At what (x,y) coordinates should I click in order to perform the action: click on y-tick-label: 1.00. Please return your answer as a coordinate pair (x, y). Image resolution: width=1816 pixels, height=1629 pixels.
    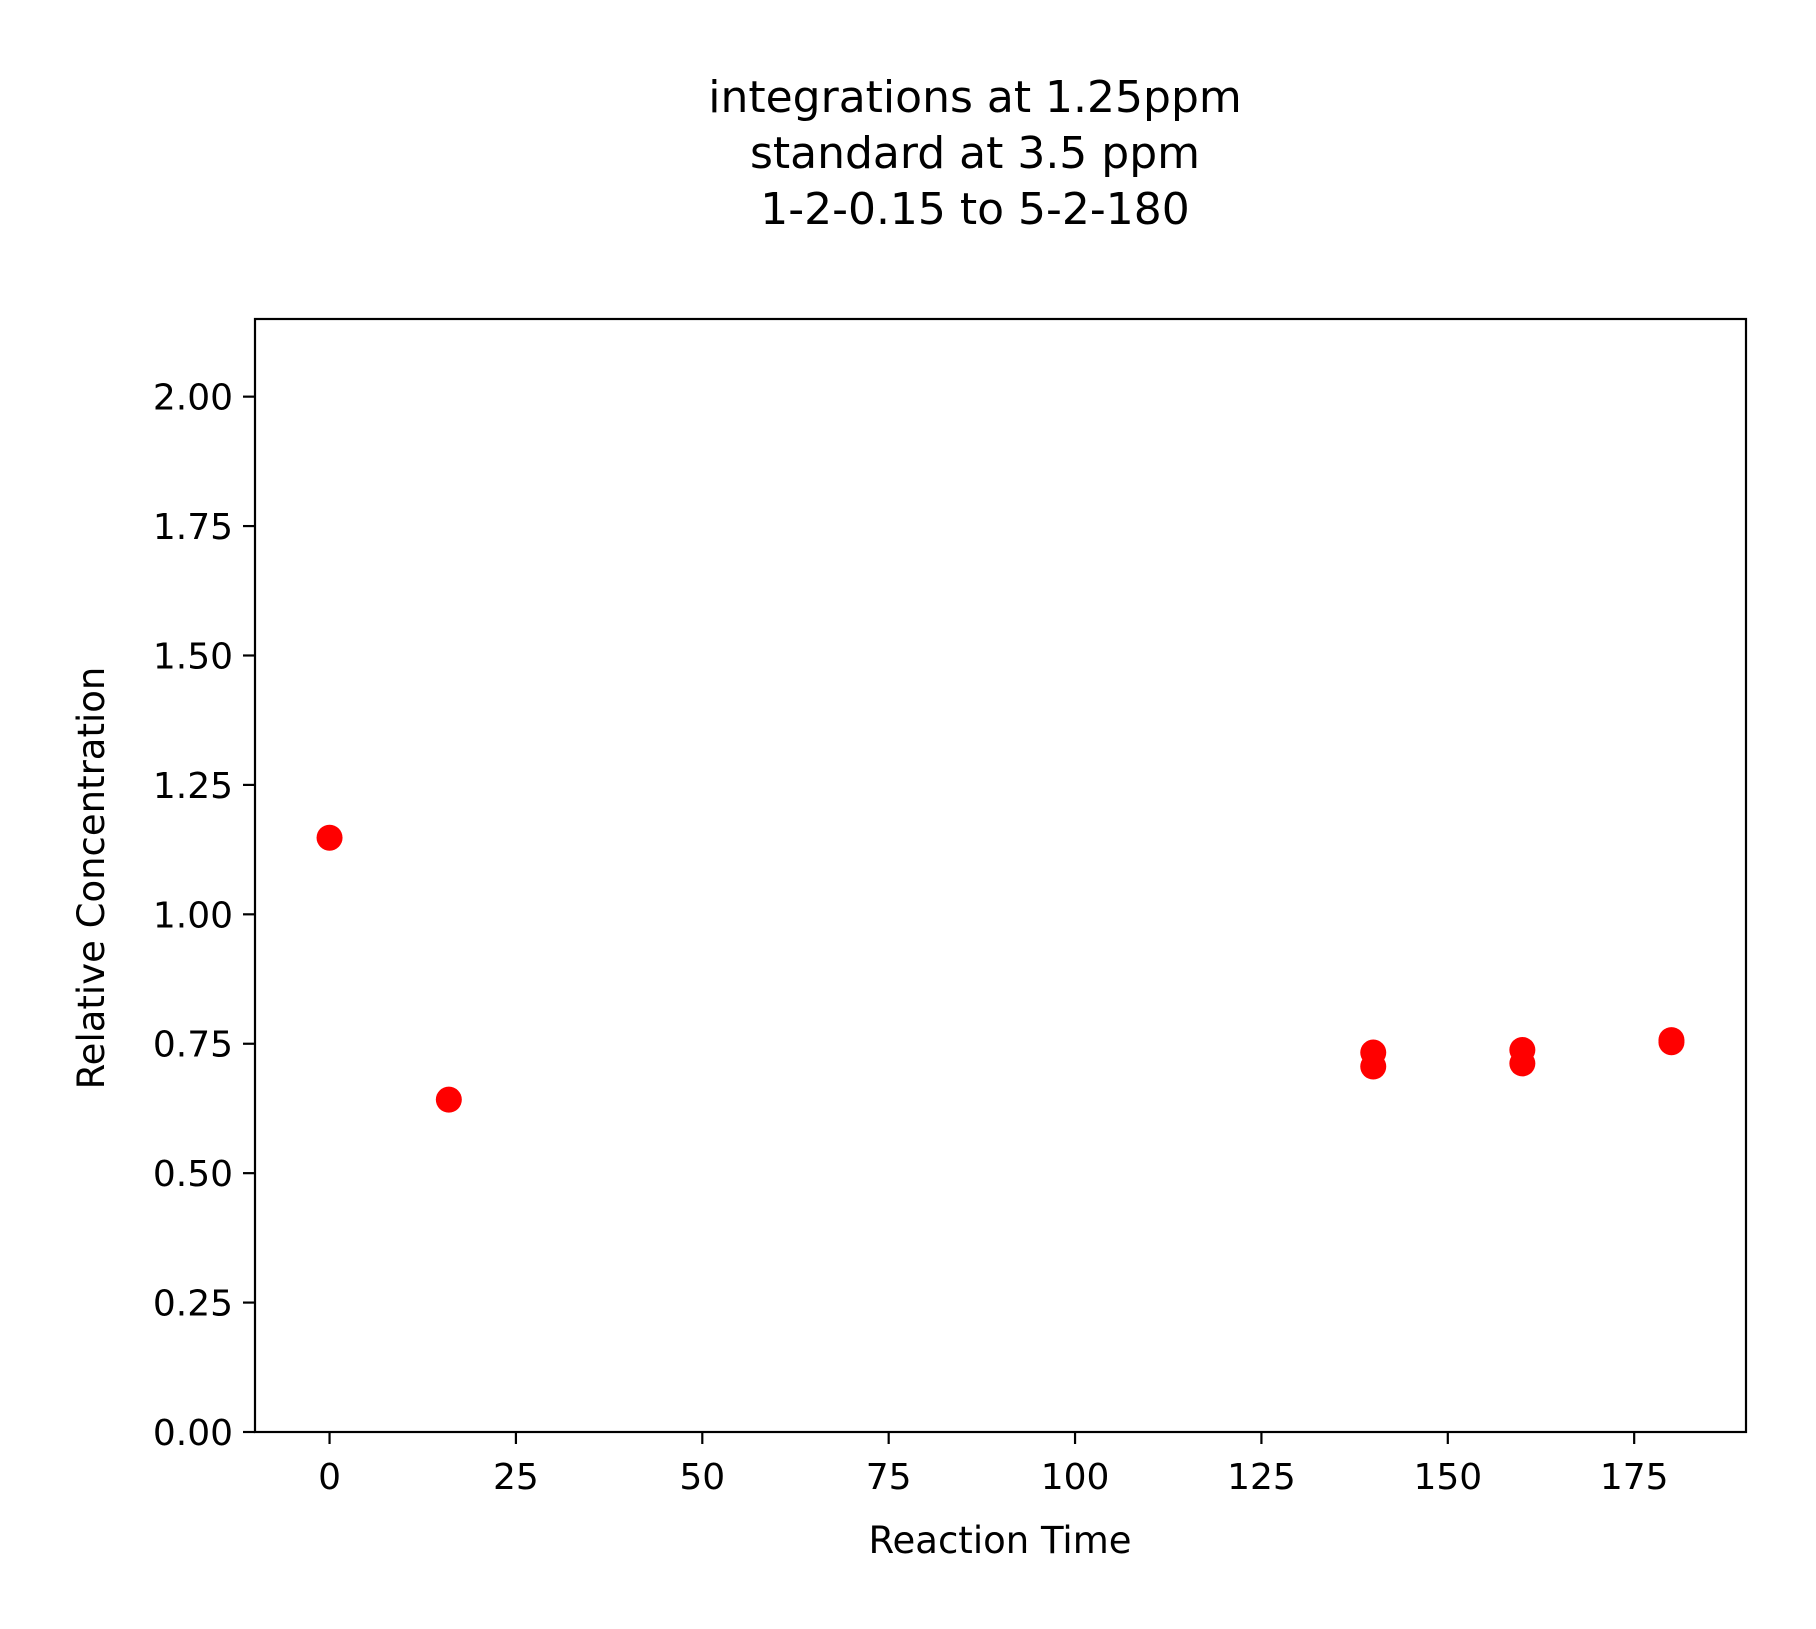
    Looking at the image, I should click on (193, 915).